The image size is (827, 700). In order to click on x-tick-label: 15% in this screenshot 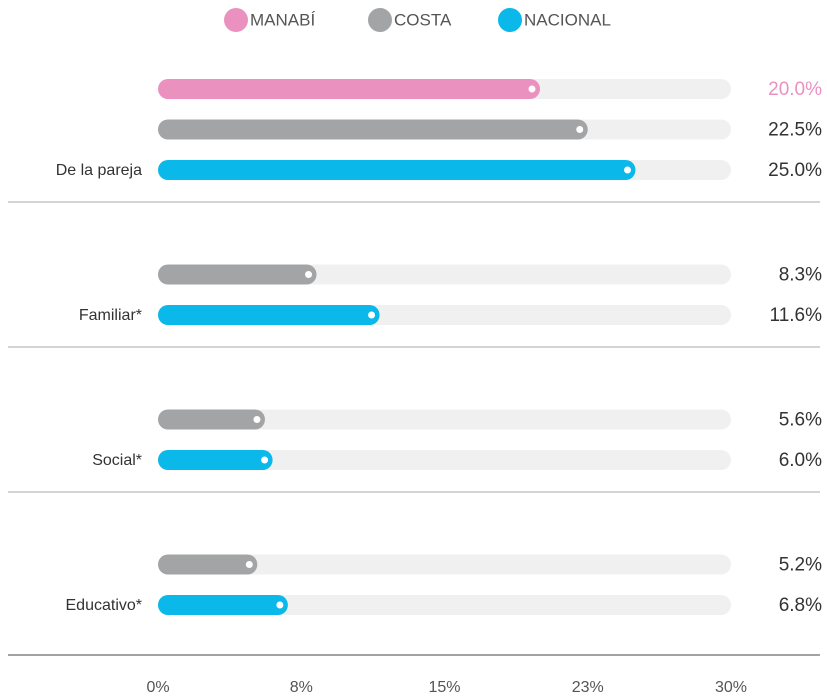, I will do `click(444, 687)`.